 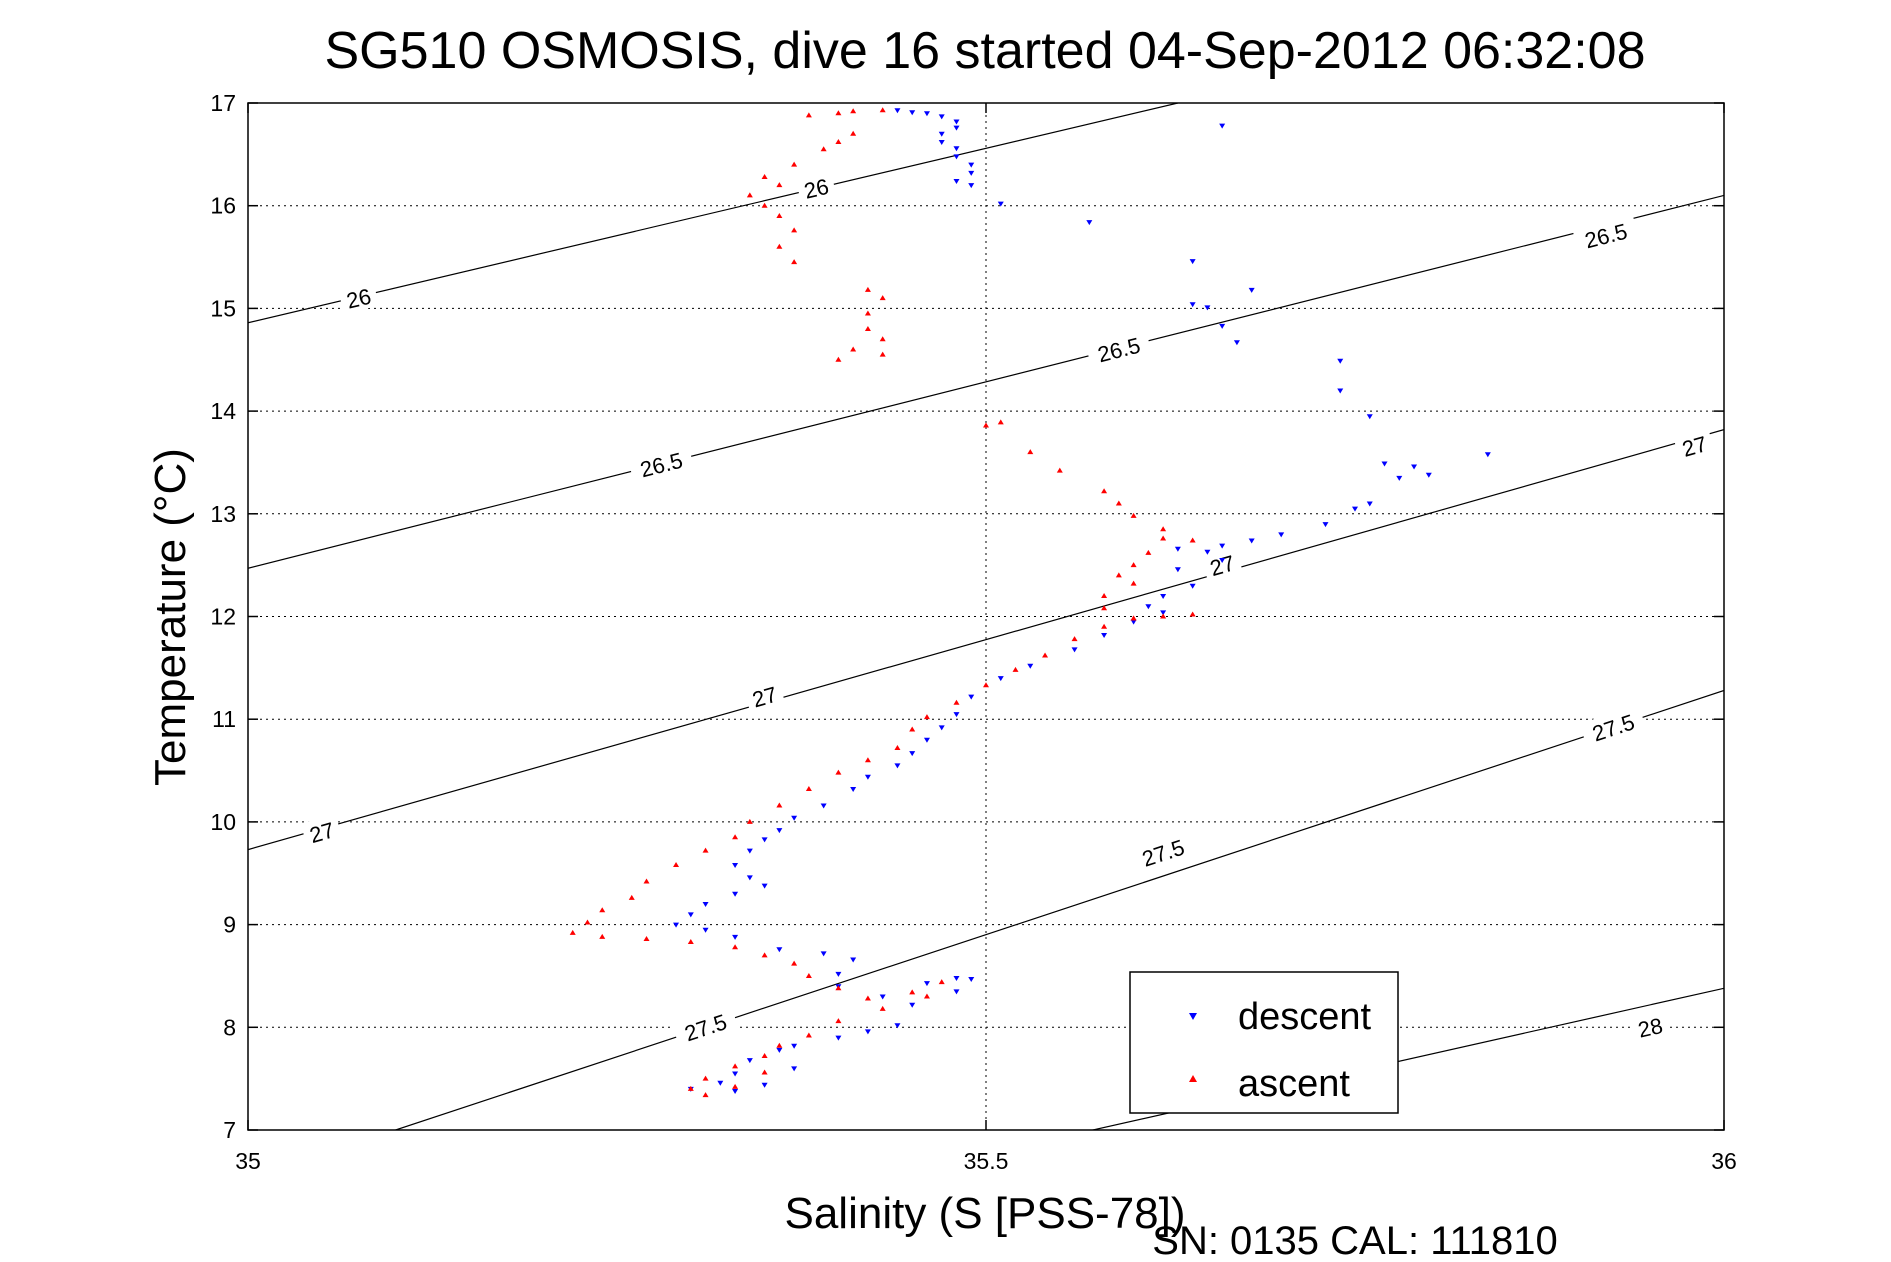 I want to click on isopycnal-label-text: 28, so click(x=1650, y=1028).